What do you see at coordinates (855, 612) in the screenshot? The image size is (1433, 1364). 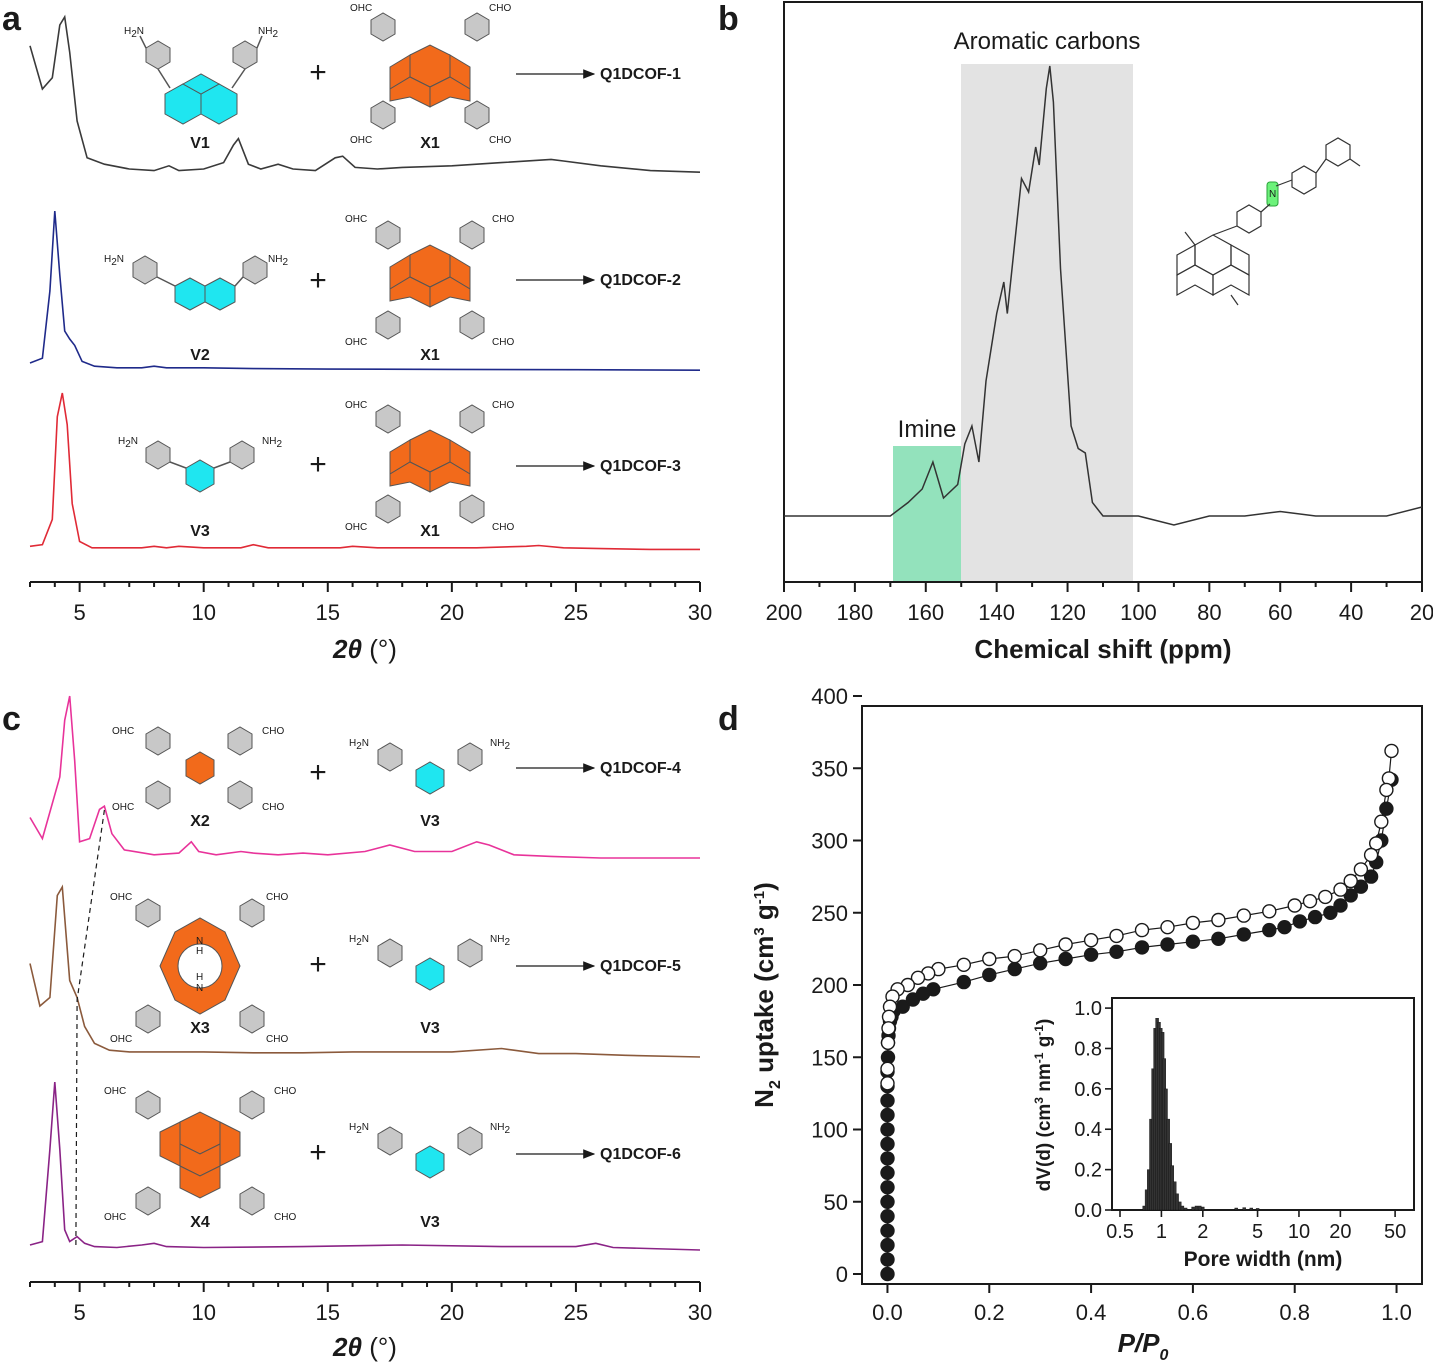 I see `x-tick-label: 180` at bounding box center [855, 612].